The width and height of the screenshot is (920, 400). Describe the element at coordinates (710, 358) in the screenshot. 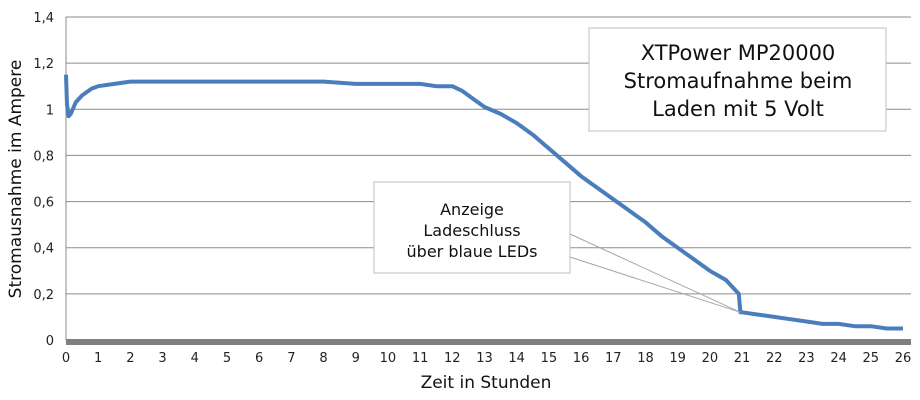

I see `x-tick-label: 20` at that location.